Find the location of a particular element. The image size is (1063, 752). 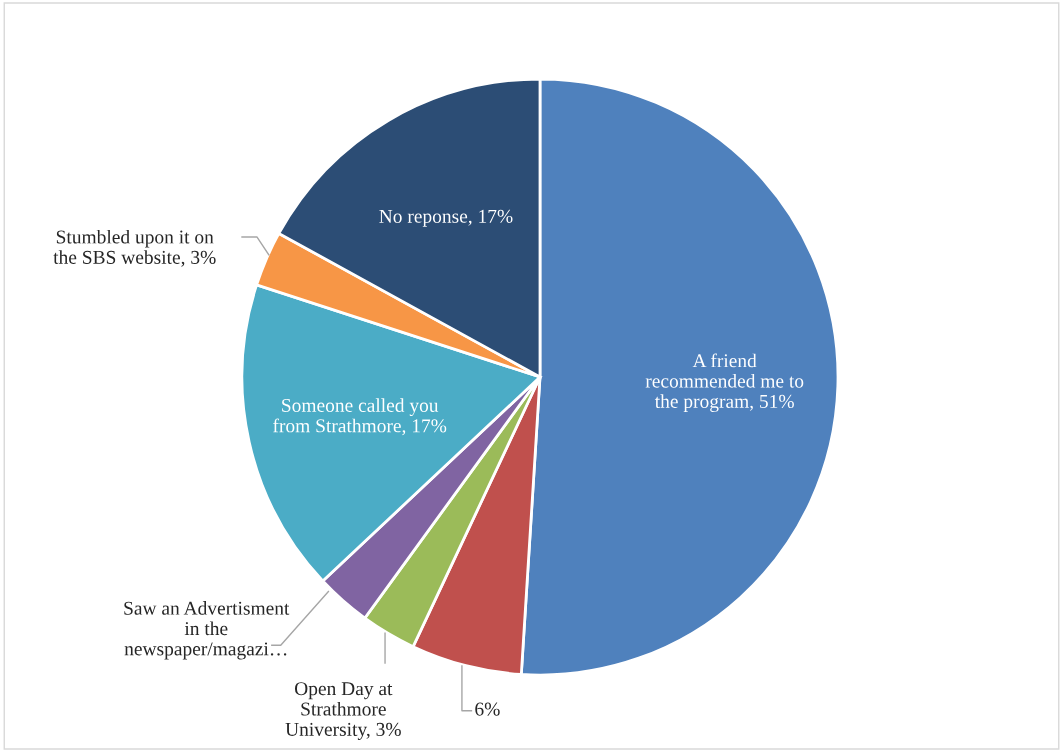

slice-label: Open Day at Strathmore University, 3% is located at coordinates (343, 711).